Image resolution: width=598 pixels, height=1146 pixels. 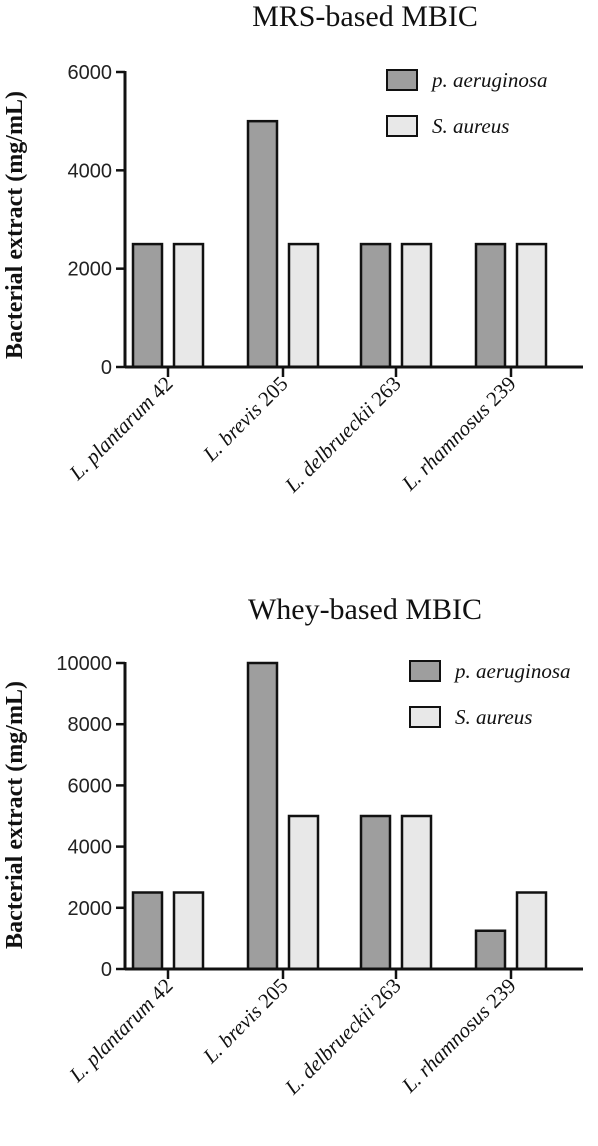 I want to click on y-tick-label: 10000, so click(x=84, y=664).